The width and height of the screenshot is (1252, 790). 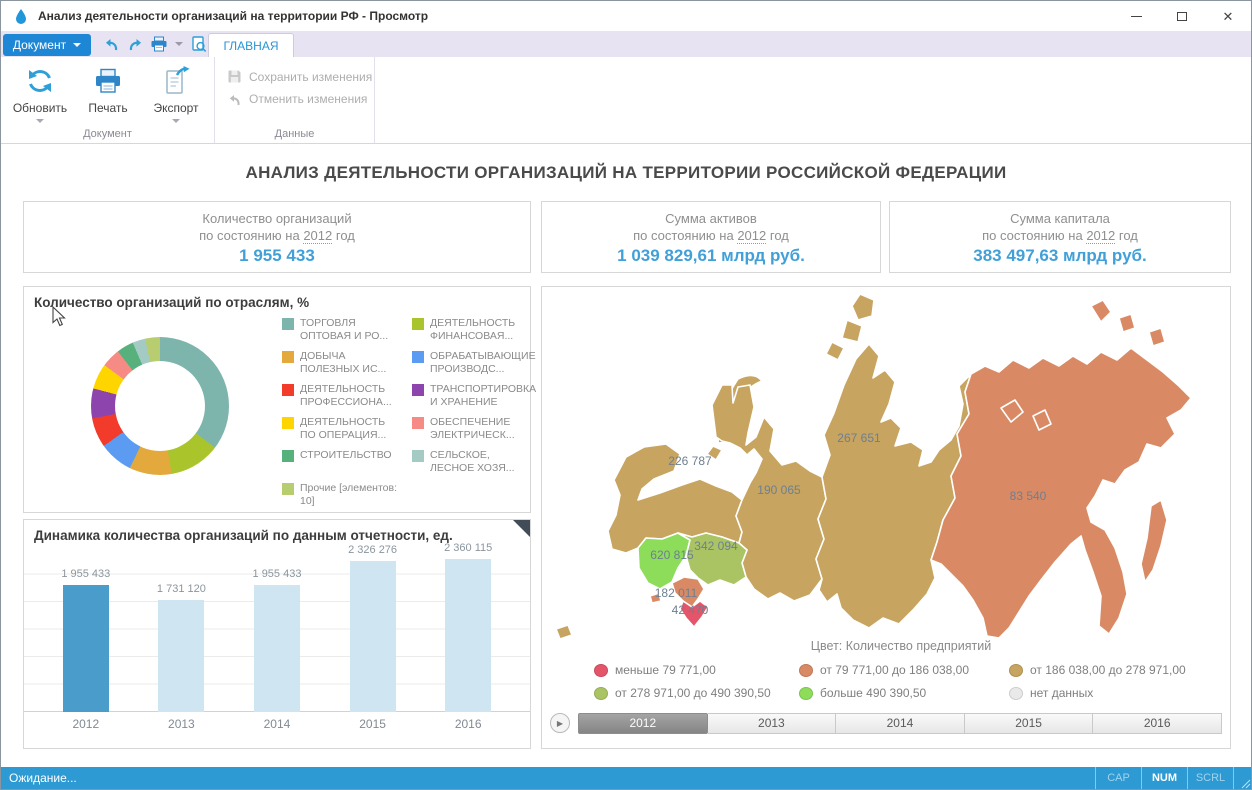 I want to click on scroll-lock-indicator: SCRL, so click(x=1210, y=778).